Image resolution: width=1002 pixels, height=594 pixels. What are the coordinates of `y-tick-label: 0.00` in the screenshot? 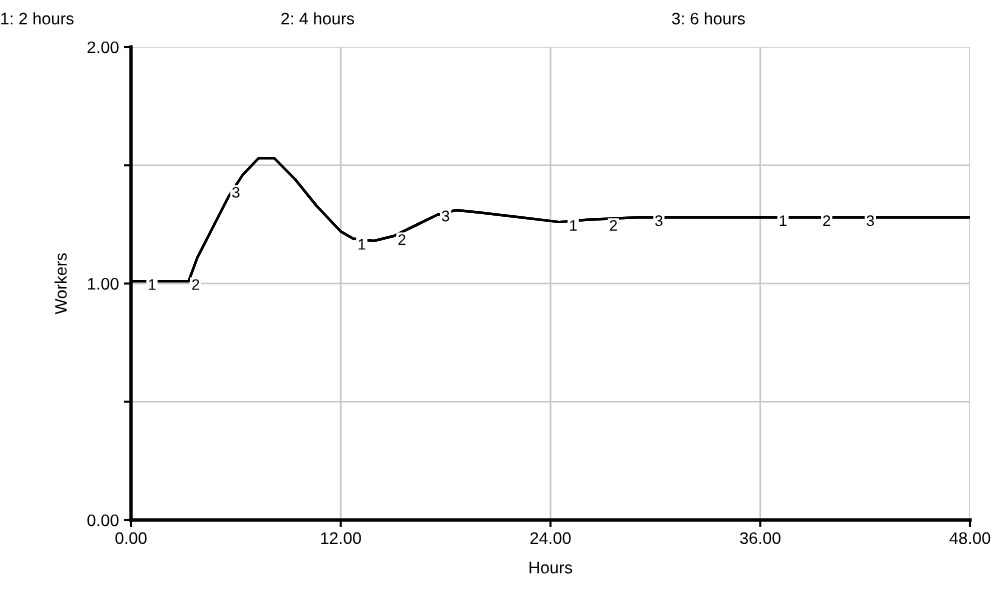 It's located at (103, 520).